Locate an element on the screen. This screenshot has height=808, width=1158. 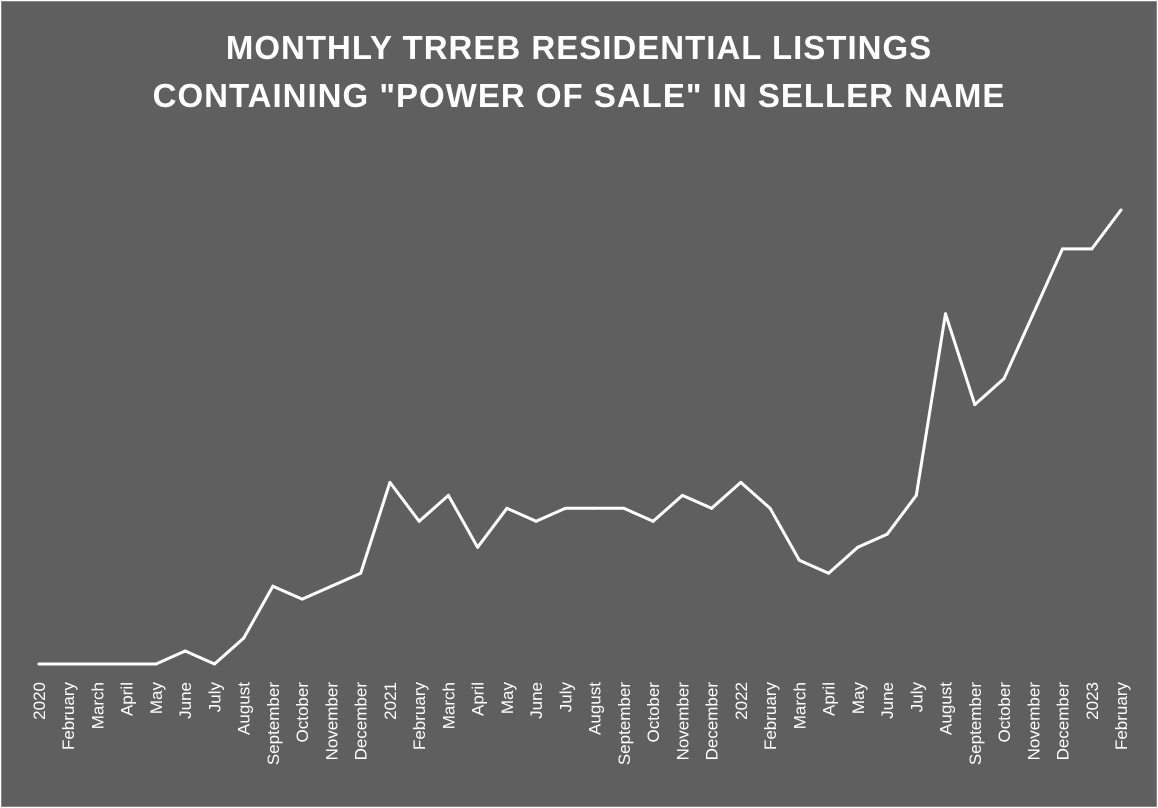
x-tick-label: 2021 is located at coordinates (390, 701).